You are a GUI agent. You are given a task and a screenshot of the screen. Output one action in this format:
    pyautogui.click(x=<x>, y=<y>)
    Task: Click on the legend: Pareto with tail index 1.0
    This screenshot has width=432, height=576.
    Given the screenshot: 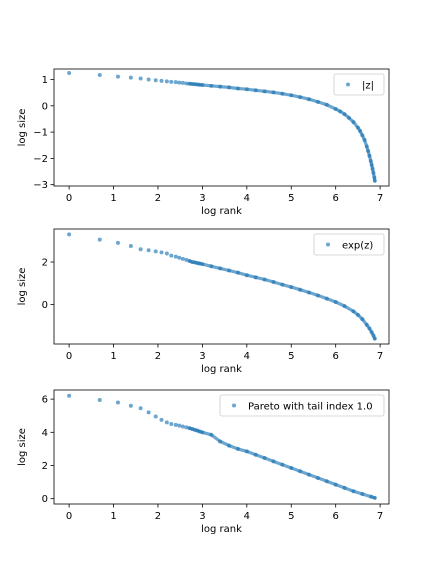 What is the action you would take?
    pyautogui.click(x=302, y=405)
    